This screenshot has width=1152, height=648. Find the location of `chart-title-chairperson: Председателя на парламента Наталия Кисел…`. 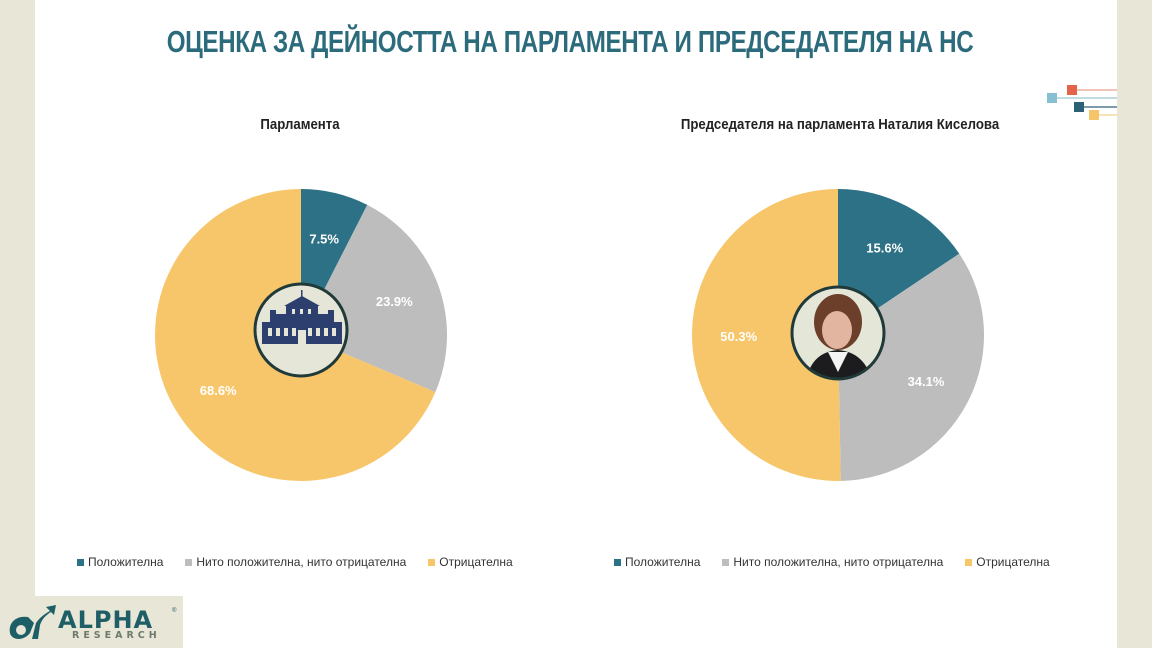

chart-title-chairperson: Председателя на парламента Наталия Кисел… is located at coordinates (840, 124).